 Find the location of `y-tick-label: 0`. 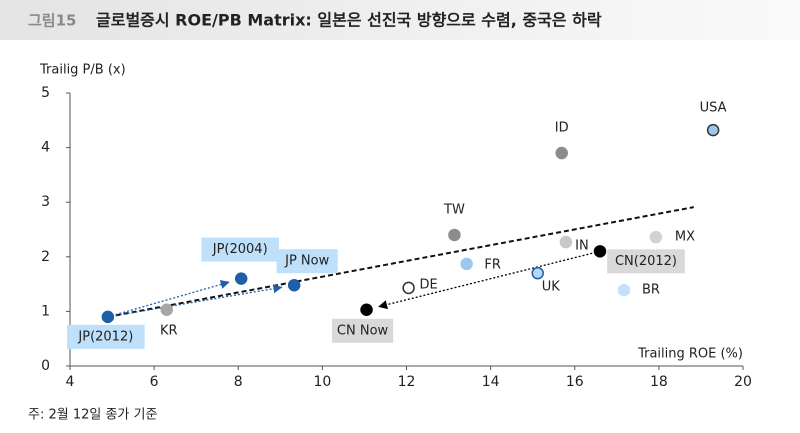

y-tick-label: 0 is located at coordinates (45, 366).